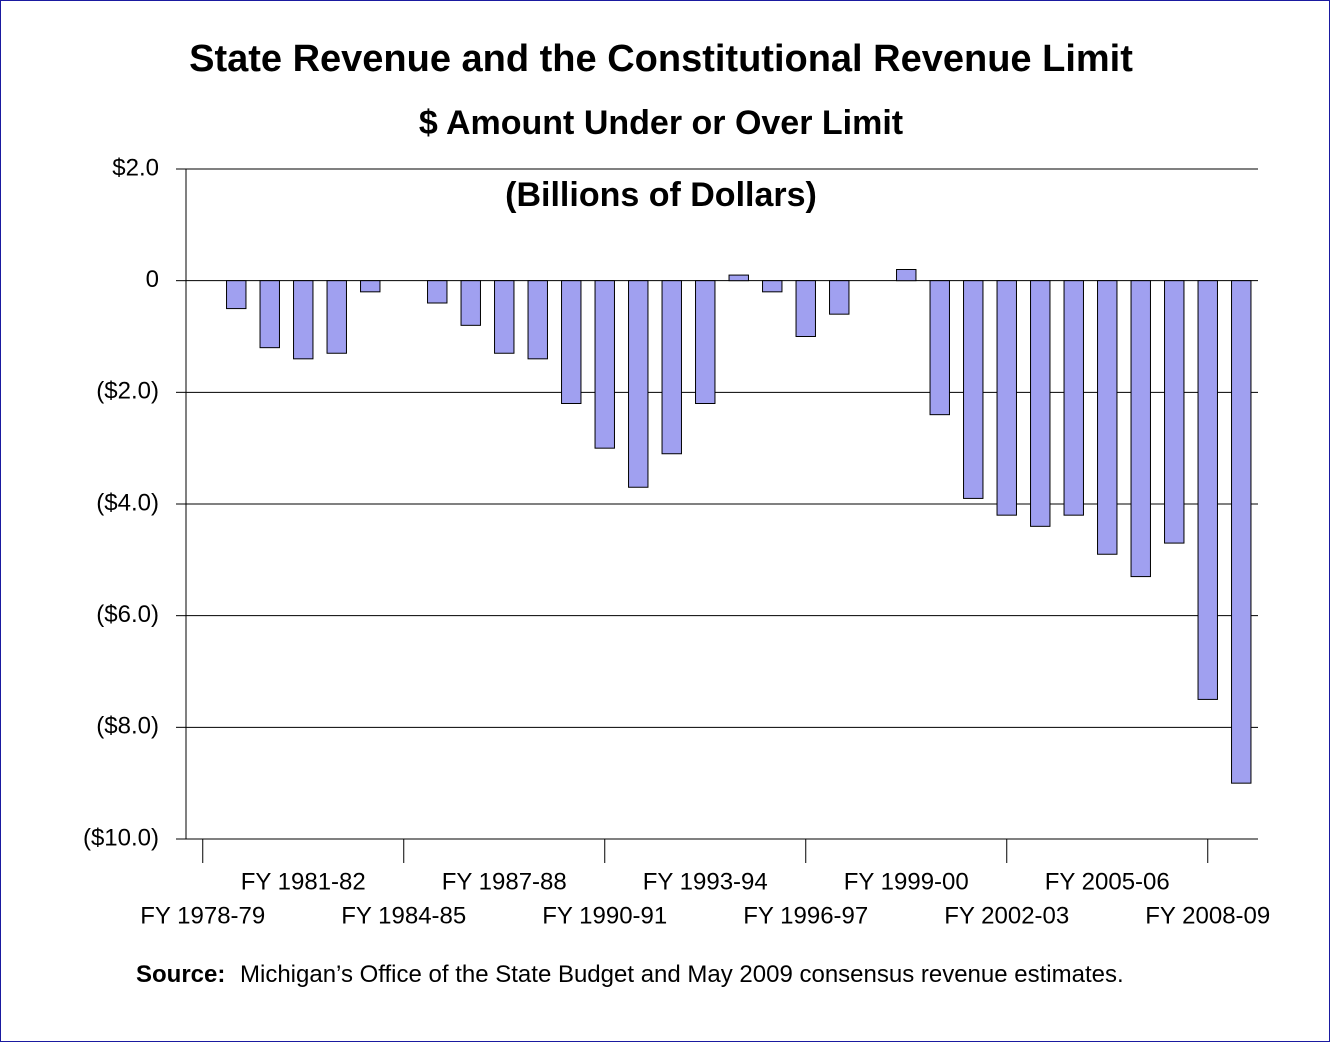 The image size is (1330, 1042). Describe the element at coordinates (1207, 915) in the screenshot. I see `x-tick-label: FY 2008-09` at that location.